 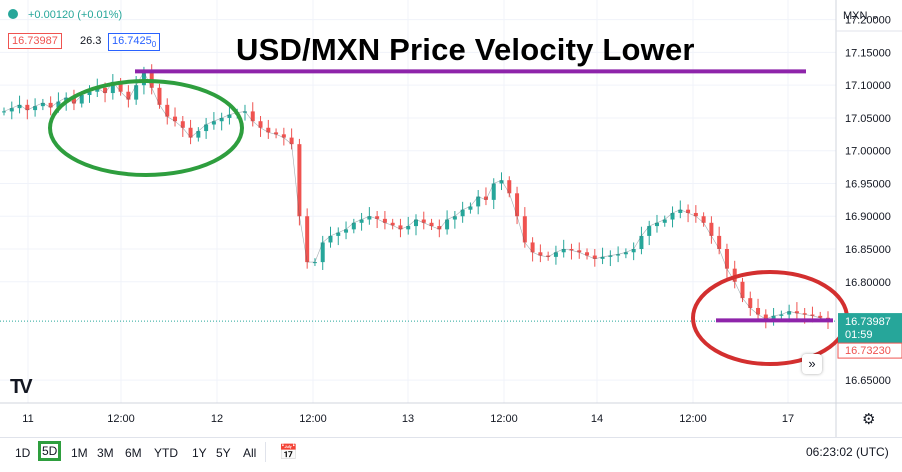 What do you see at coordinates (50, 451) in the screenshot?
I see `range-5d: 5D` at bounding box center [50, 451].